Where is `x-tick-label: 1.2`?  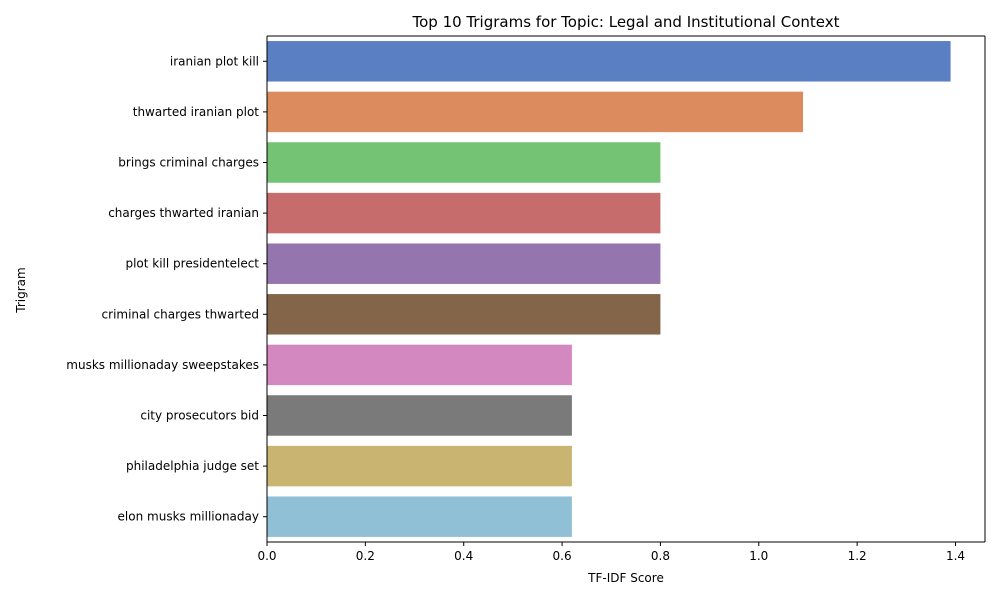 x-tick-label: 1.2 is located at coordinates (857, 556).